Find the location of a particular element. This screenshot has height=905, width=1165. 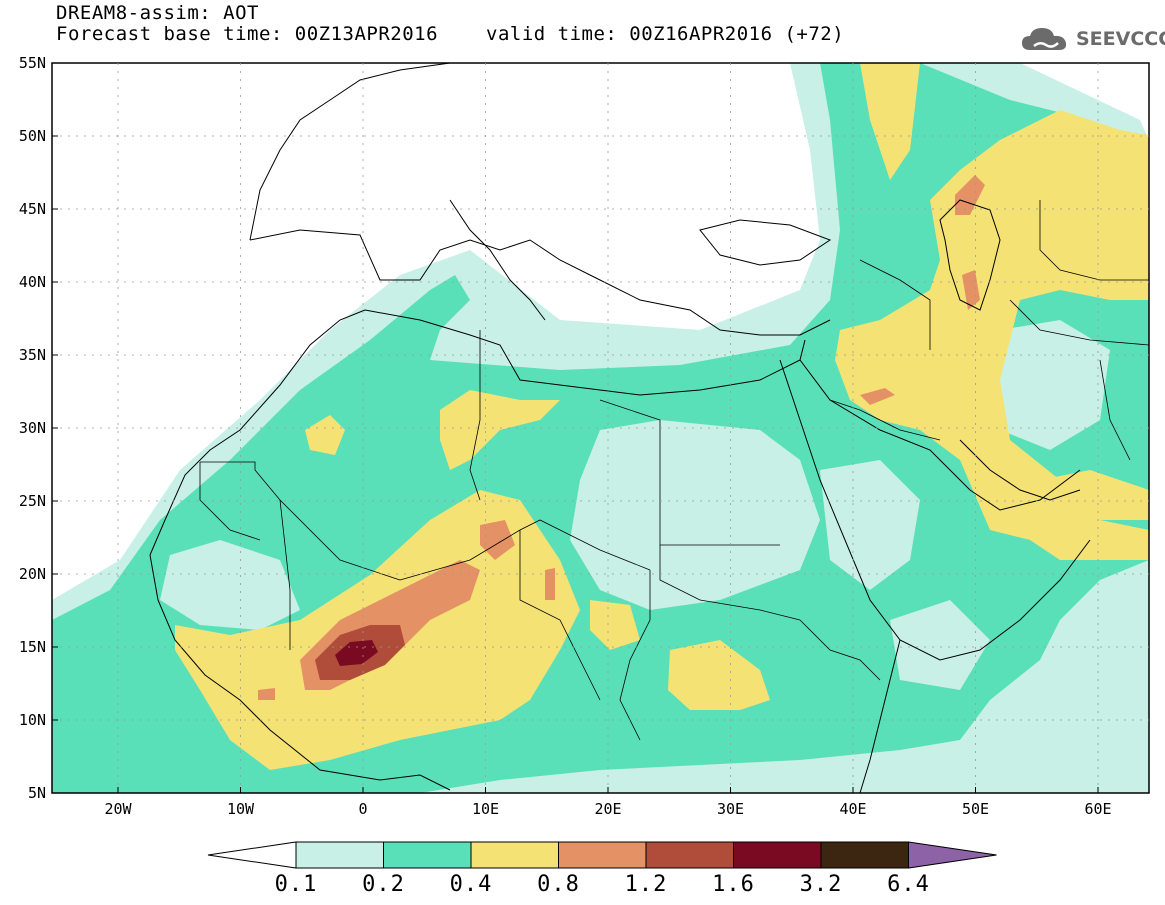

aot-band-0.4-north-algeria is located at coordinates (325, 435).